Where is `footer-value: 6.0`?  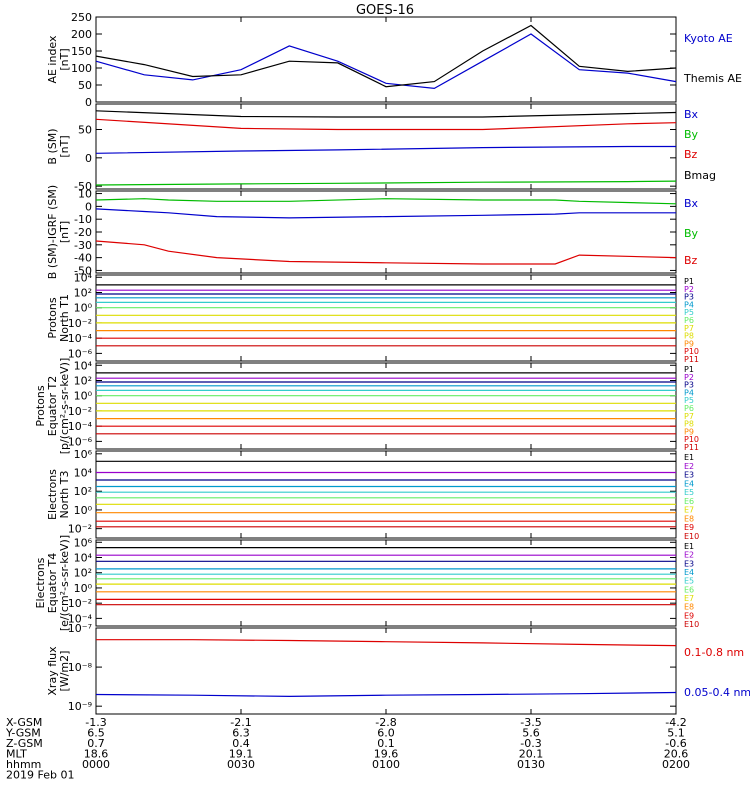
footer-value: 6.0 is located at coordinates (386, 733).